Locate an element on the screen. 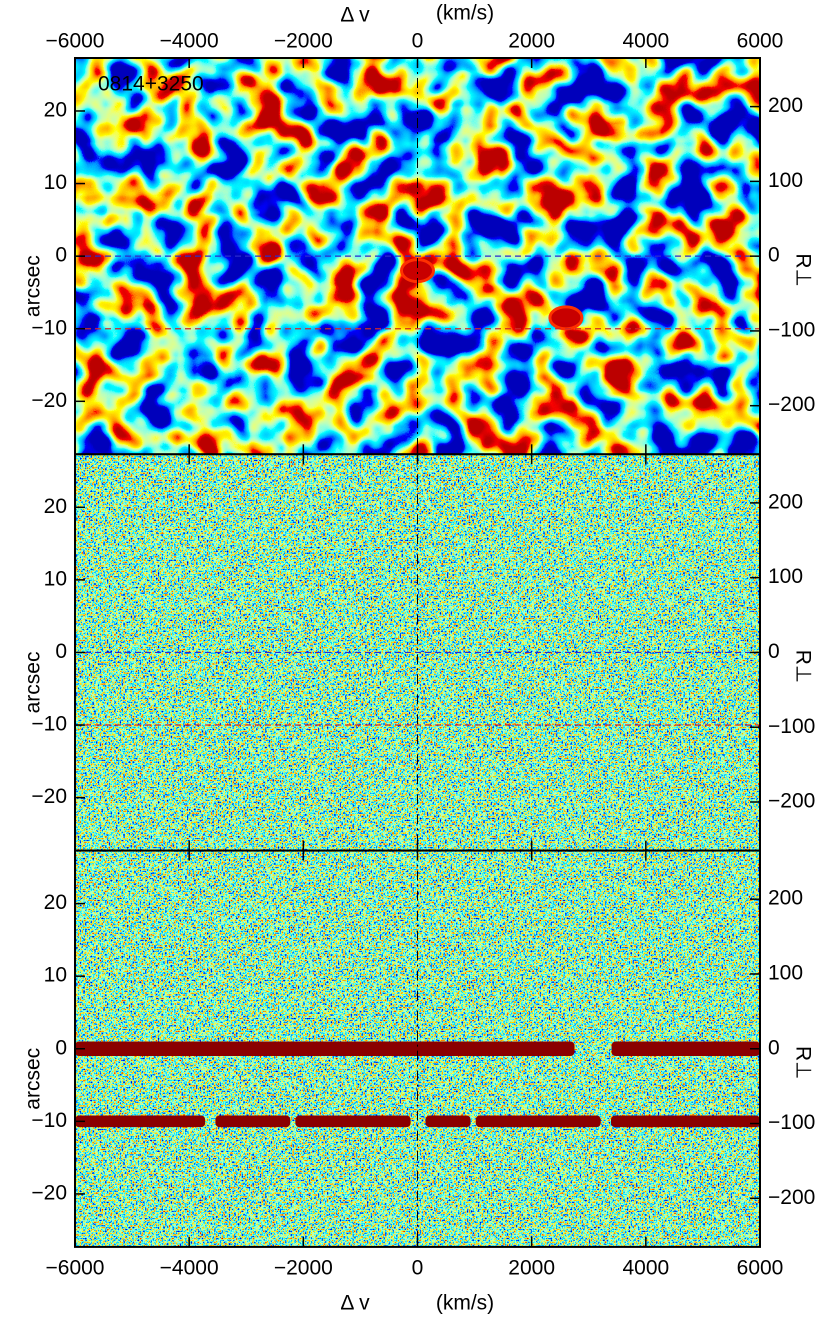 The width and height of the screenshot is (830, 1329). object-label: 0814+3250 is located at coordinates (151, 84).